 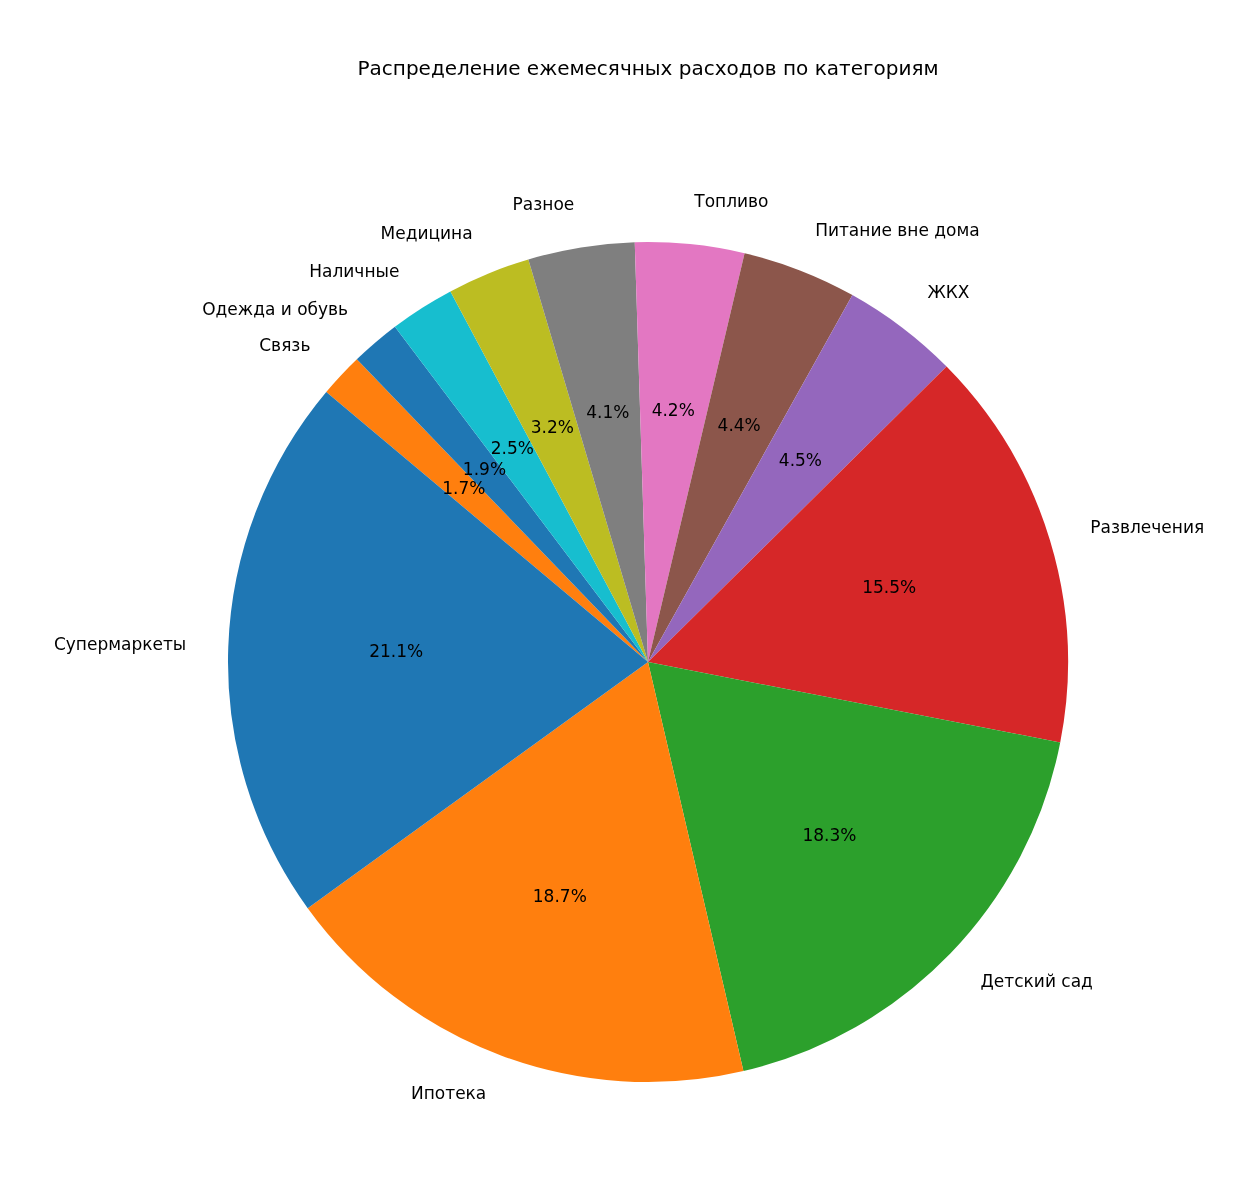 I want to click on slice-label: Детский сад, so click(x=1036, y=981).